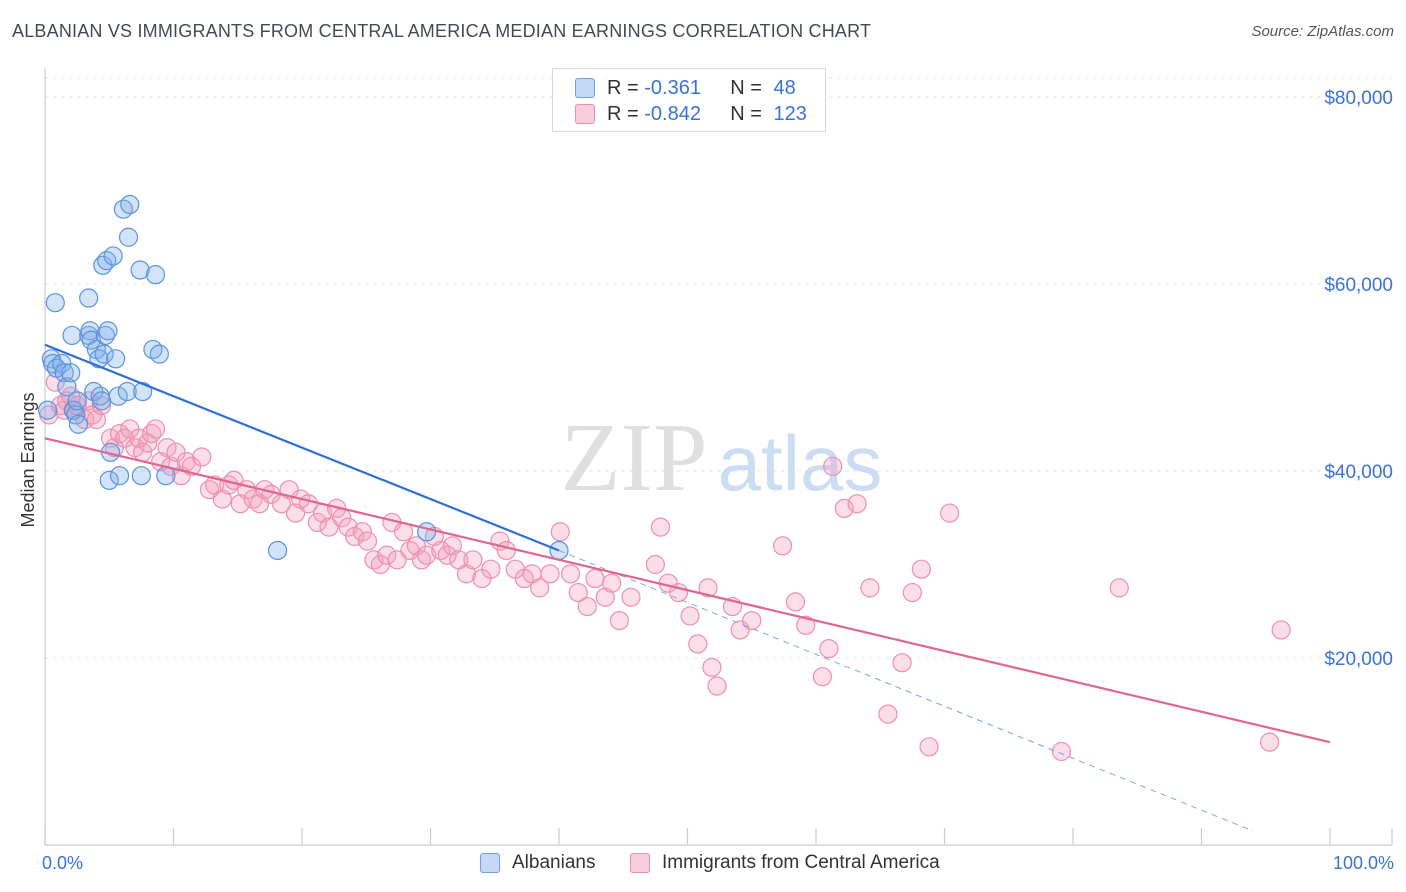  Describe the element at coordinates (790, 113) in the screenshot. I see `legend-n-value: 123` at that location.